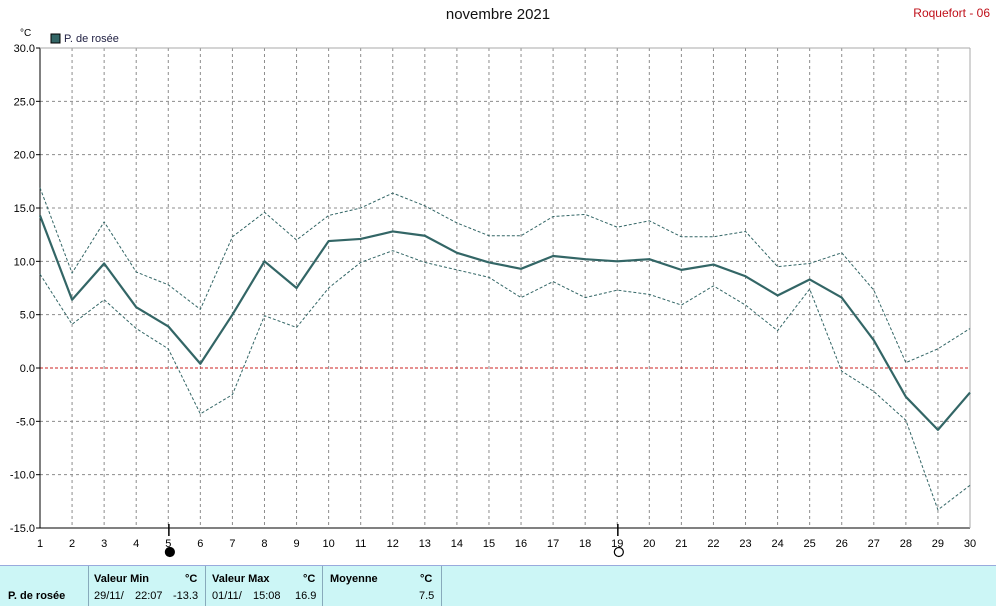 The width and height of the screenshot is (996, 606). Describe the element at coordinates (360, 544) in the screenshot. I see `x-tick-label: 11` at that location.